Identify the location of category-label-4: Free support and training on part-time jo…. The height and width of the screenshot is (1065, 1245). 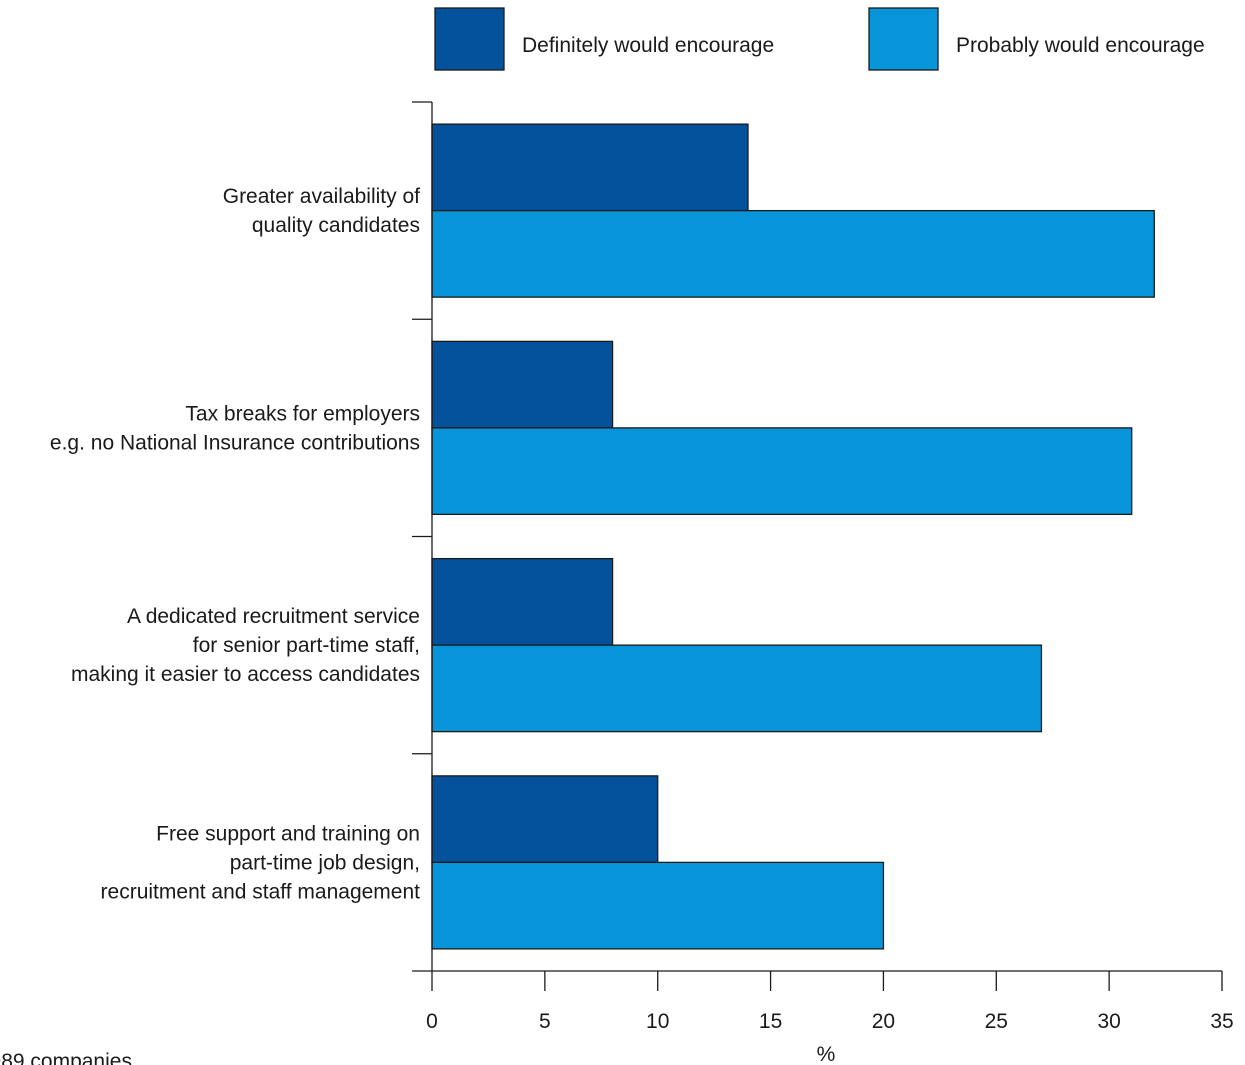
(261, 862).